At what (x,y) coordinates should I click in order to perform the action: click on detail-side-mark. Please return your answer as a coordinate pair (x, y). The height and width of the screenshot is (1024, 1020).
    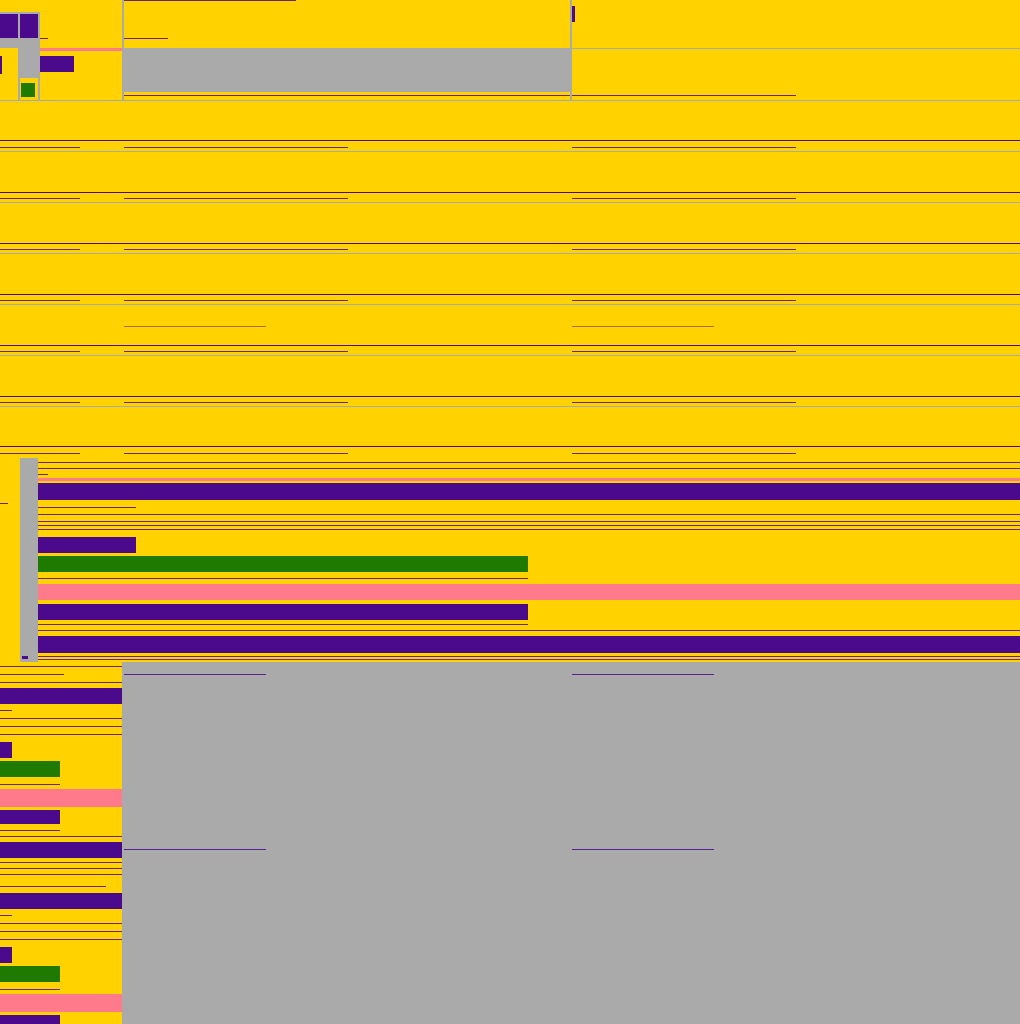
    Looking at the image, I should click on (4, 503).